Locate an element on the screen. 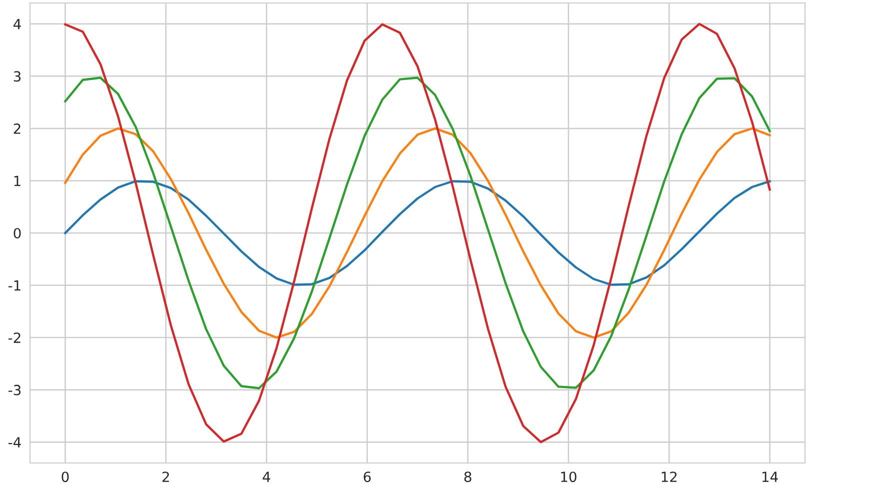 The width and height of the screenshot is (874, 485). y-tick-label: -2 is located at coordinates (14, 337).